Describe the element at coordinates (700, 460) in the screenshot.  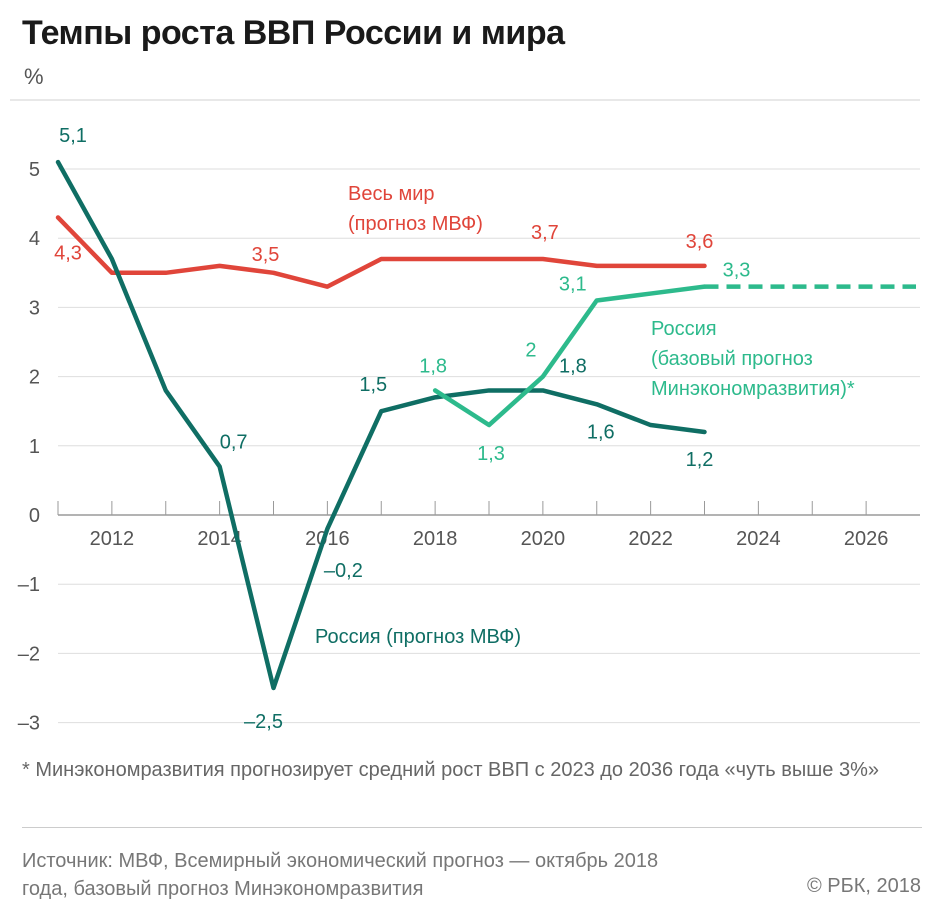
I see `data-label: 1,2` at that location.